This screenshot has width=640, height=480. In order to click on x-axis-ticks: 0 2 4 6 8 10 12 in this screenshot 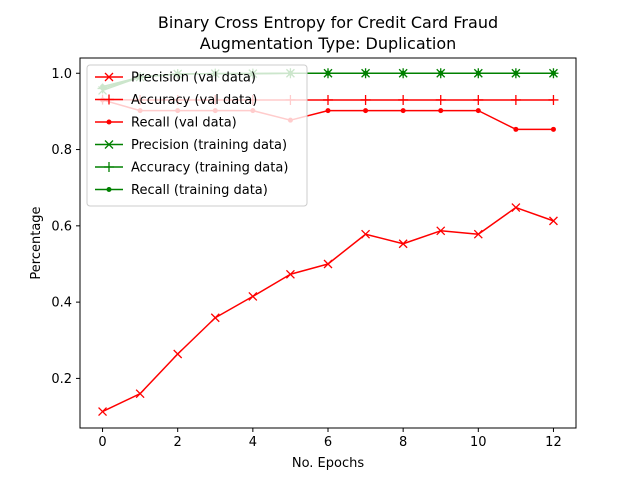, I will do `click(330, 439)`.